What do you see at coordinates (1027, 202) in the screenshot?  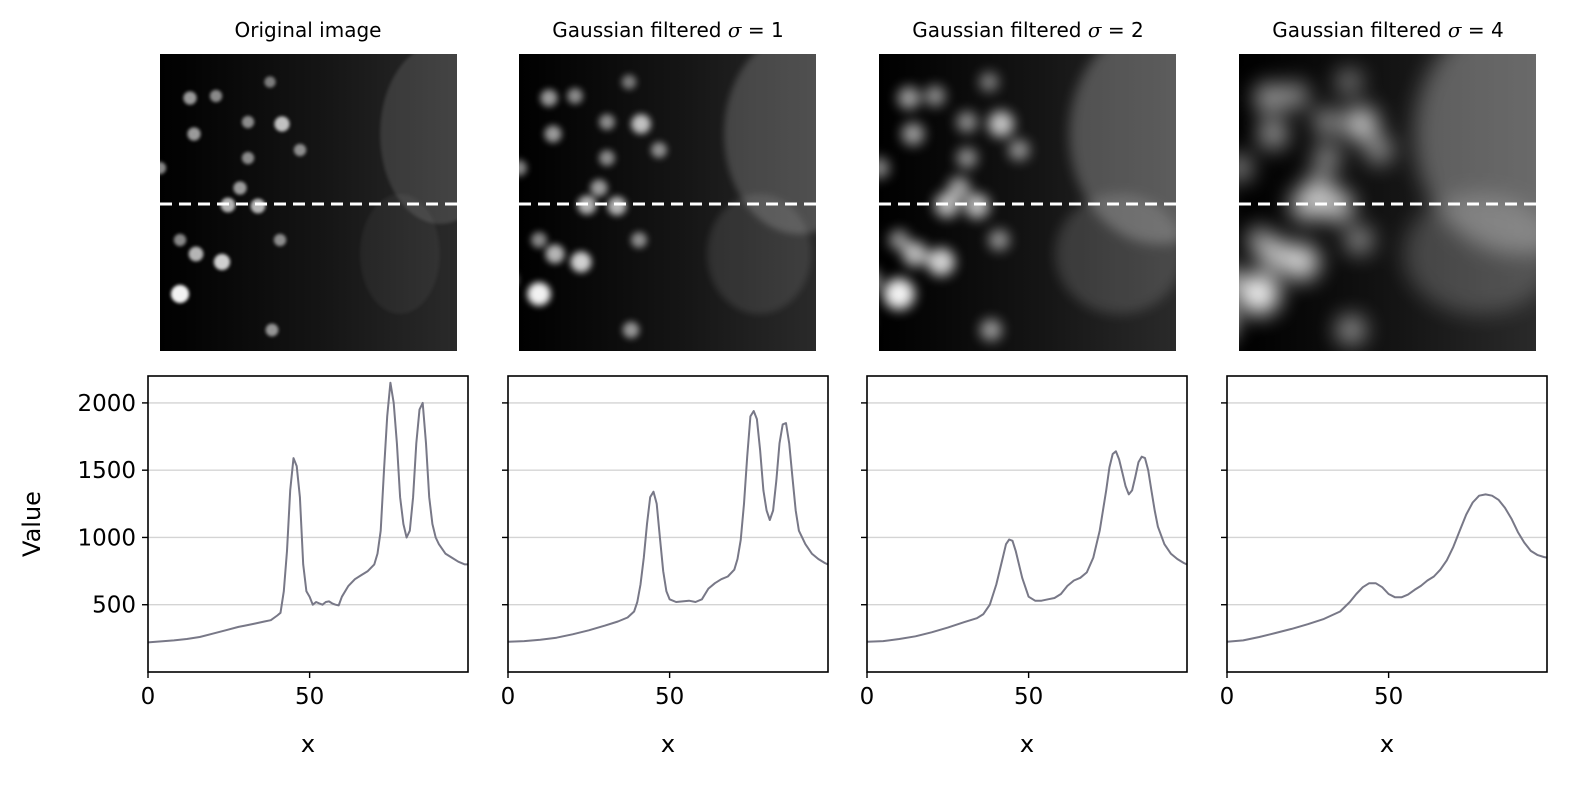 I see `gaussian-sigma-2-image` at bounding box center [1027, 202].